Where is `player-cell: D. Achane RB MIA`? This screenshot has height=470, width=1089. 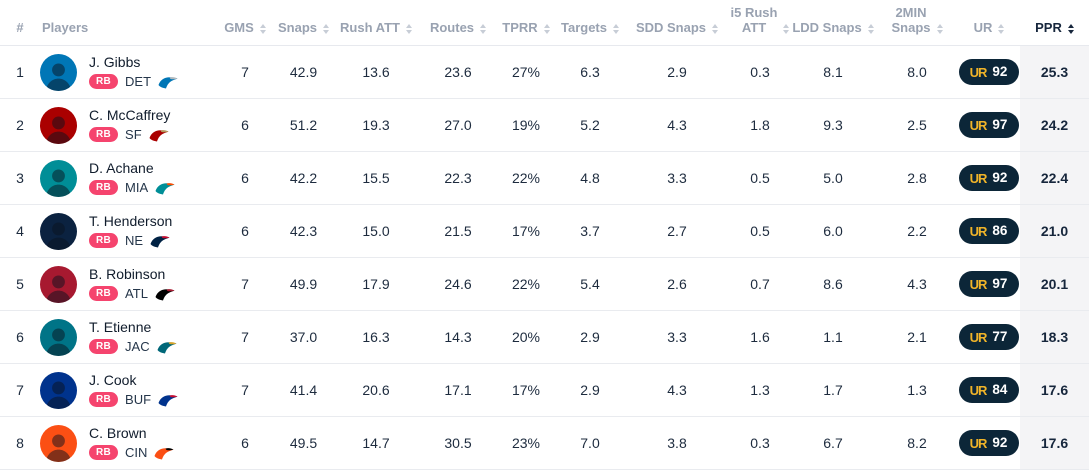 player-cell: D. Achane RB MIA is located at coordinates (127, 178).